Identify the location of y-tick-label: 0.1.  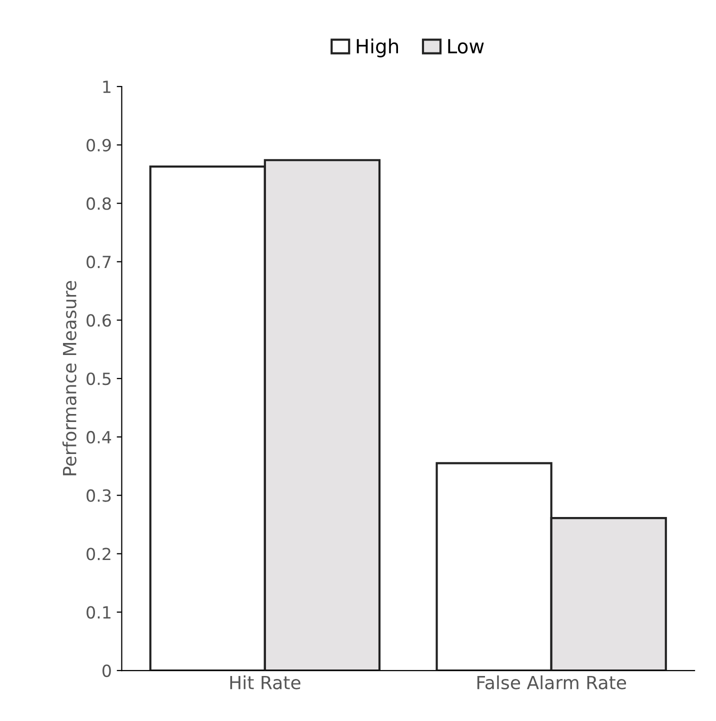
(98, 612).